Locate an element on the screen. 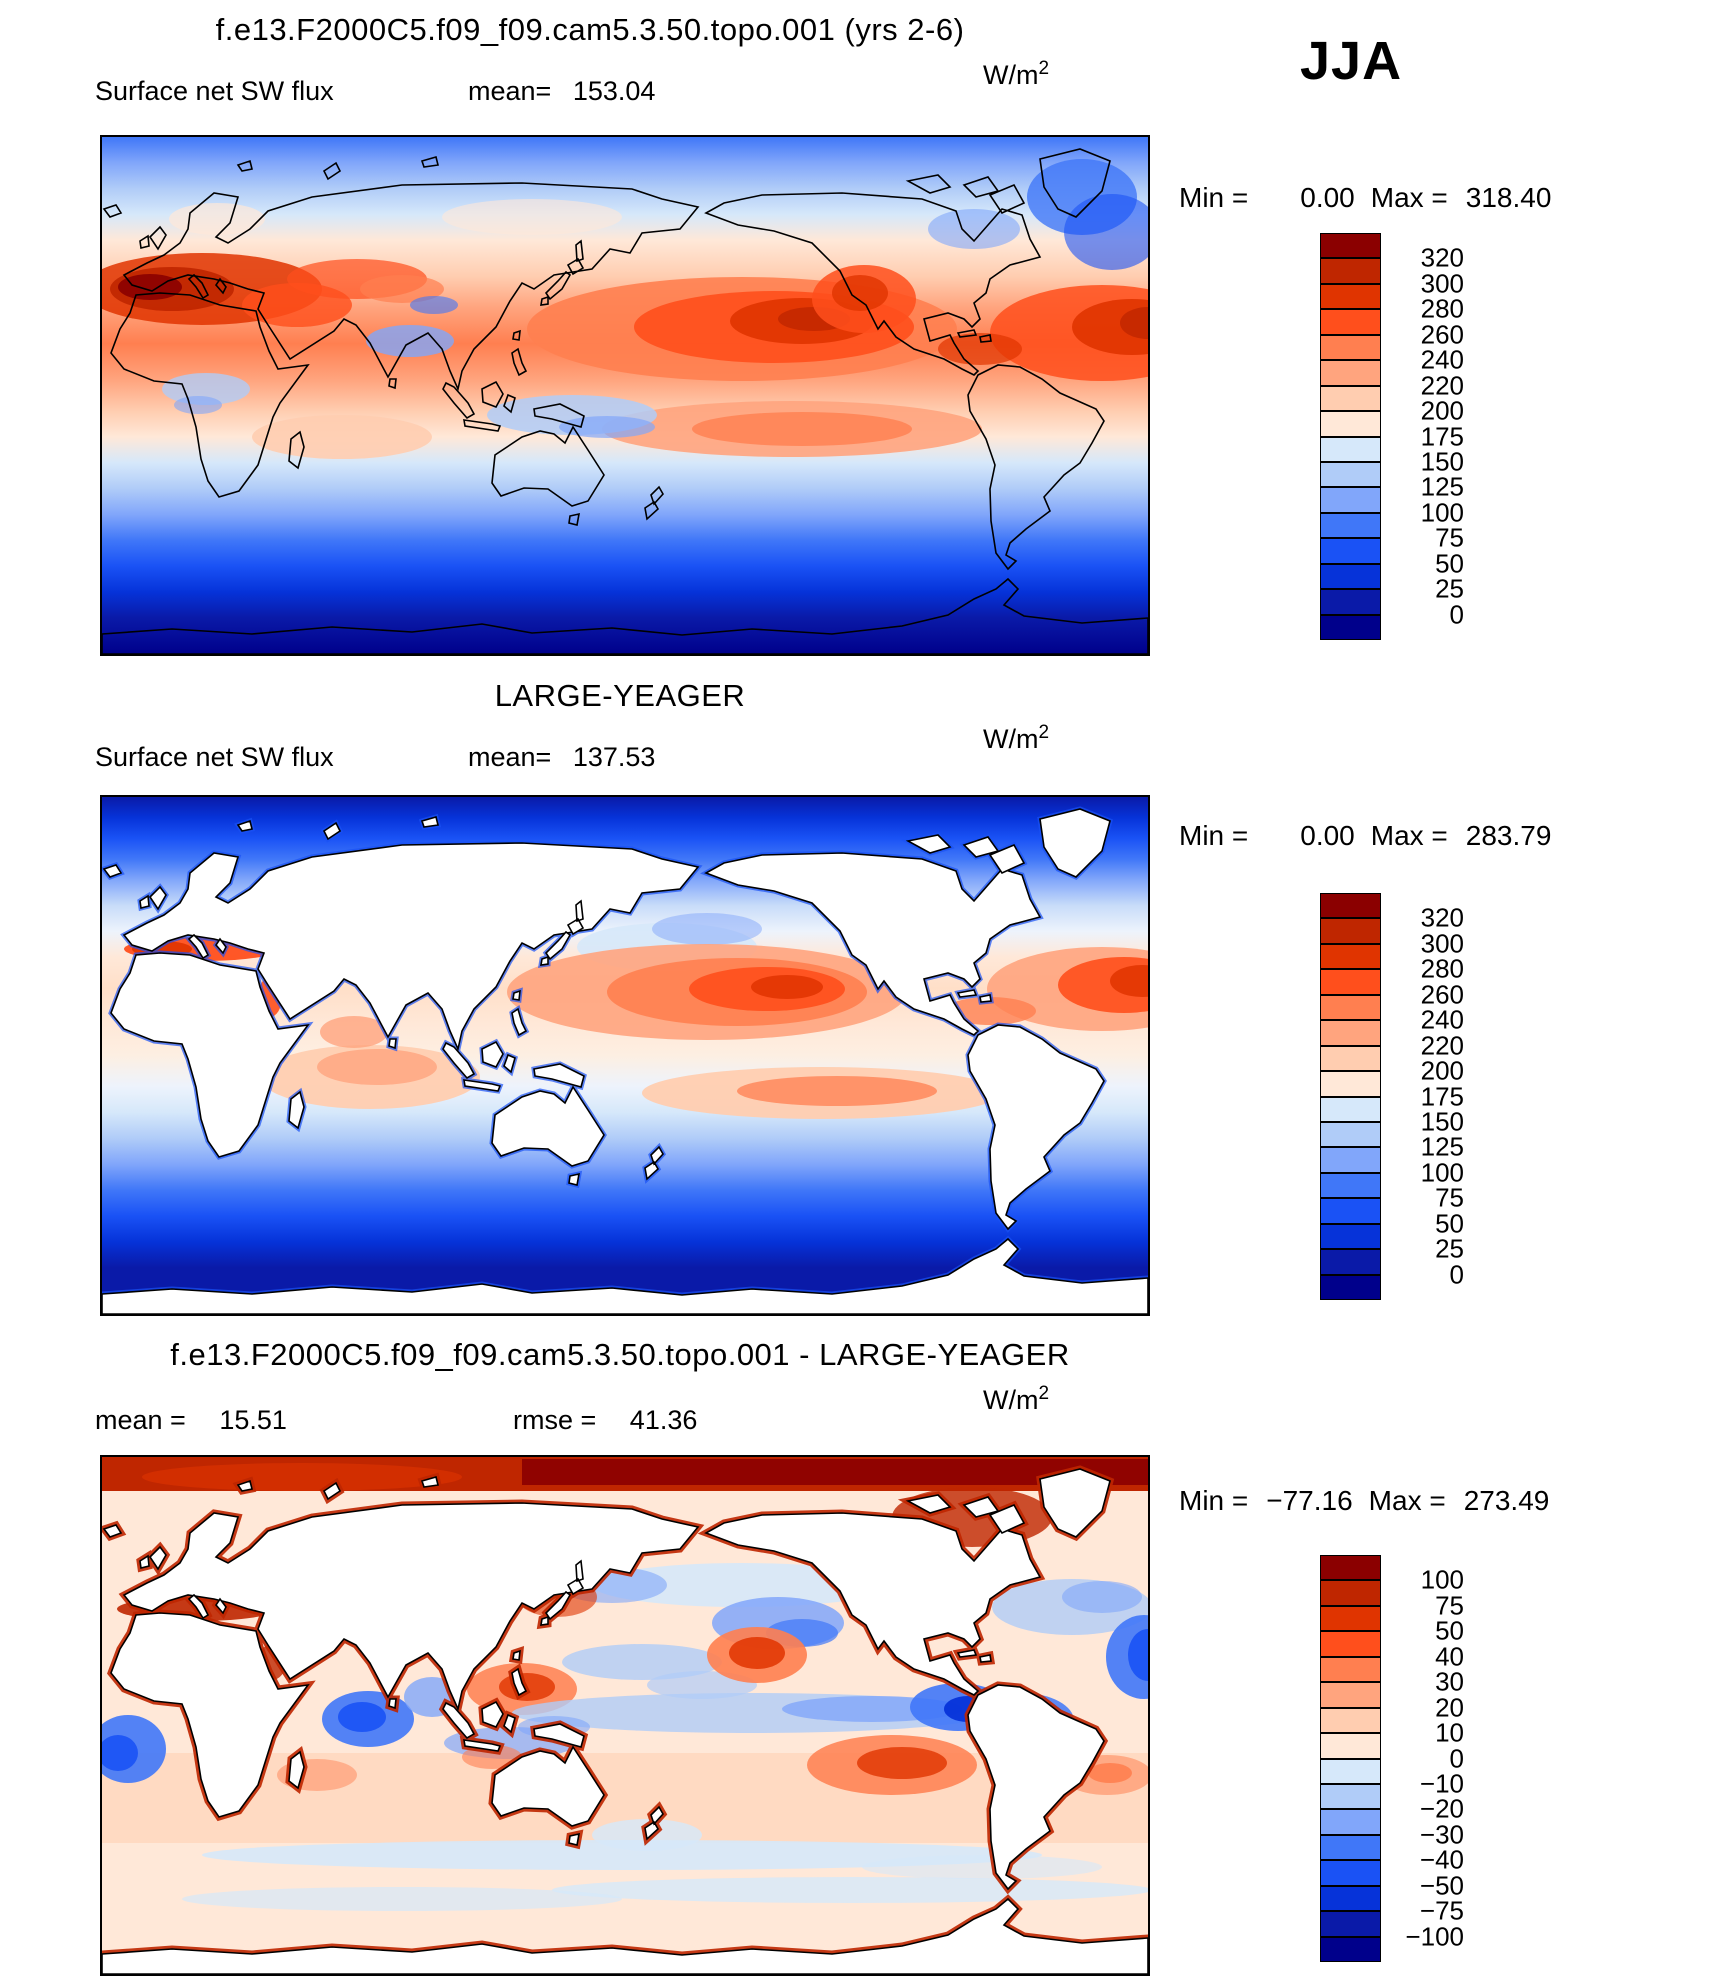 The image size is (1710, 1979). colorbar-tick-label: −10 is located at coordinates (1441, 1783).